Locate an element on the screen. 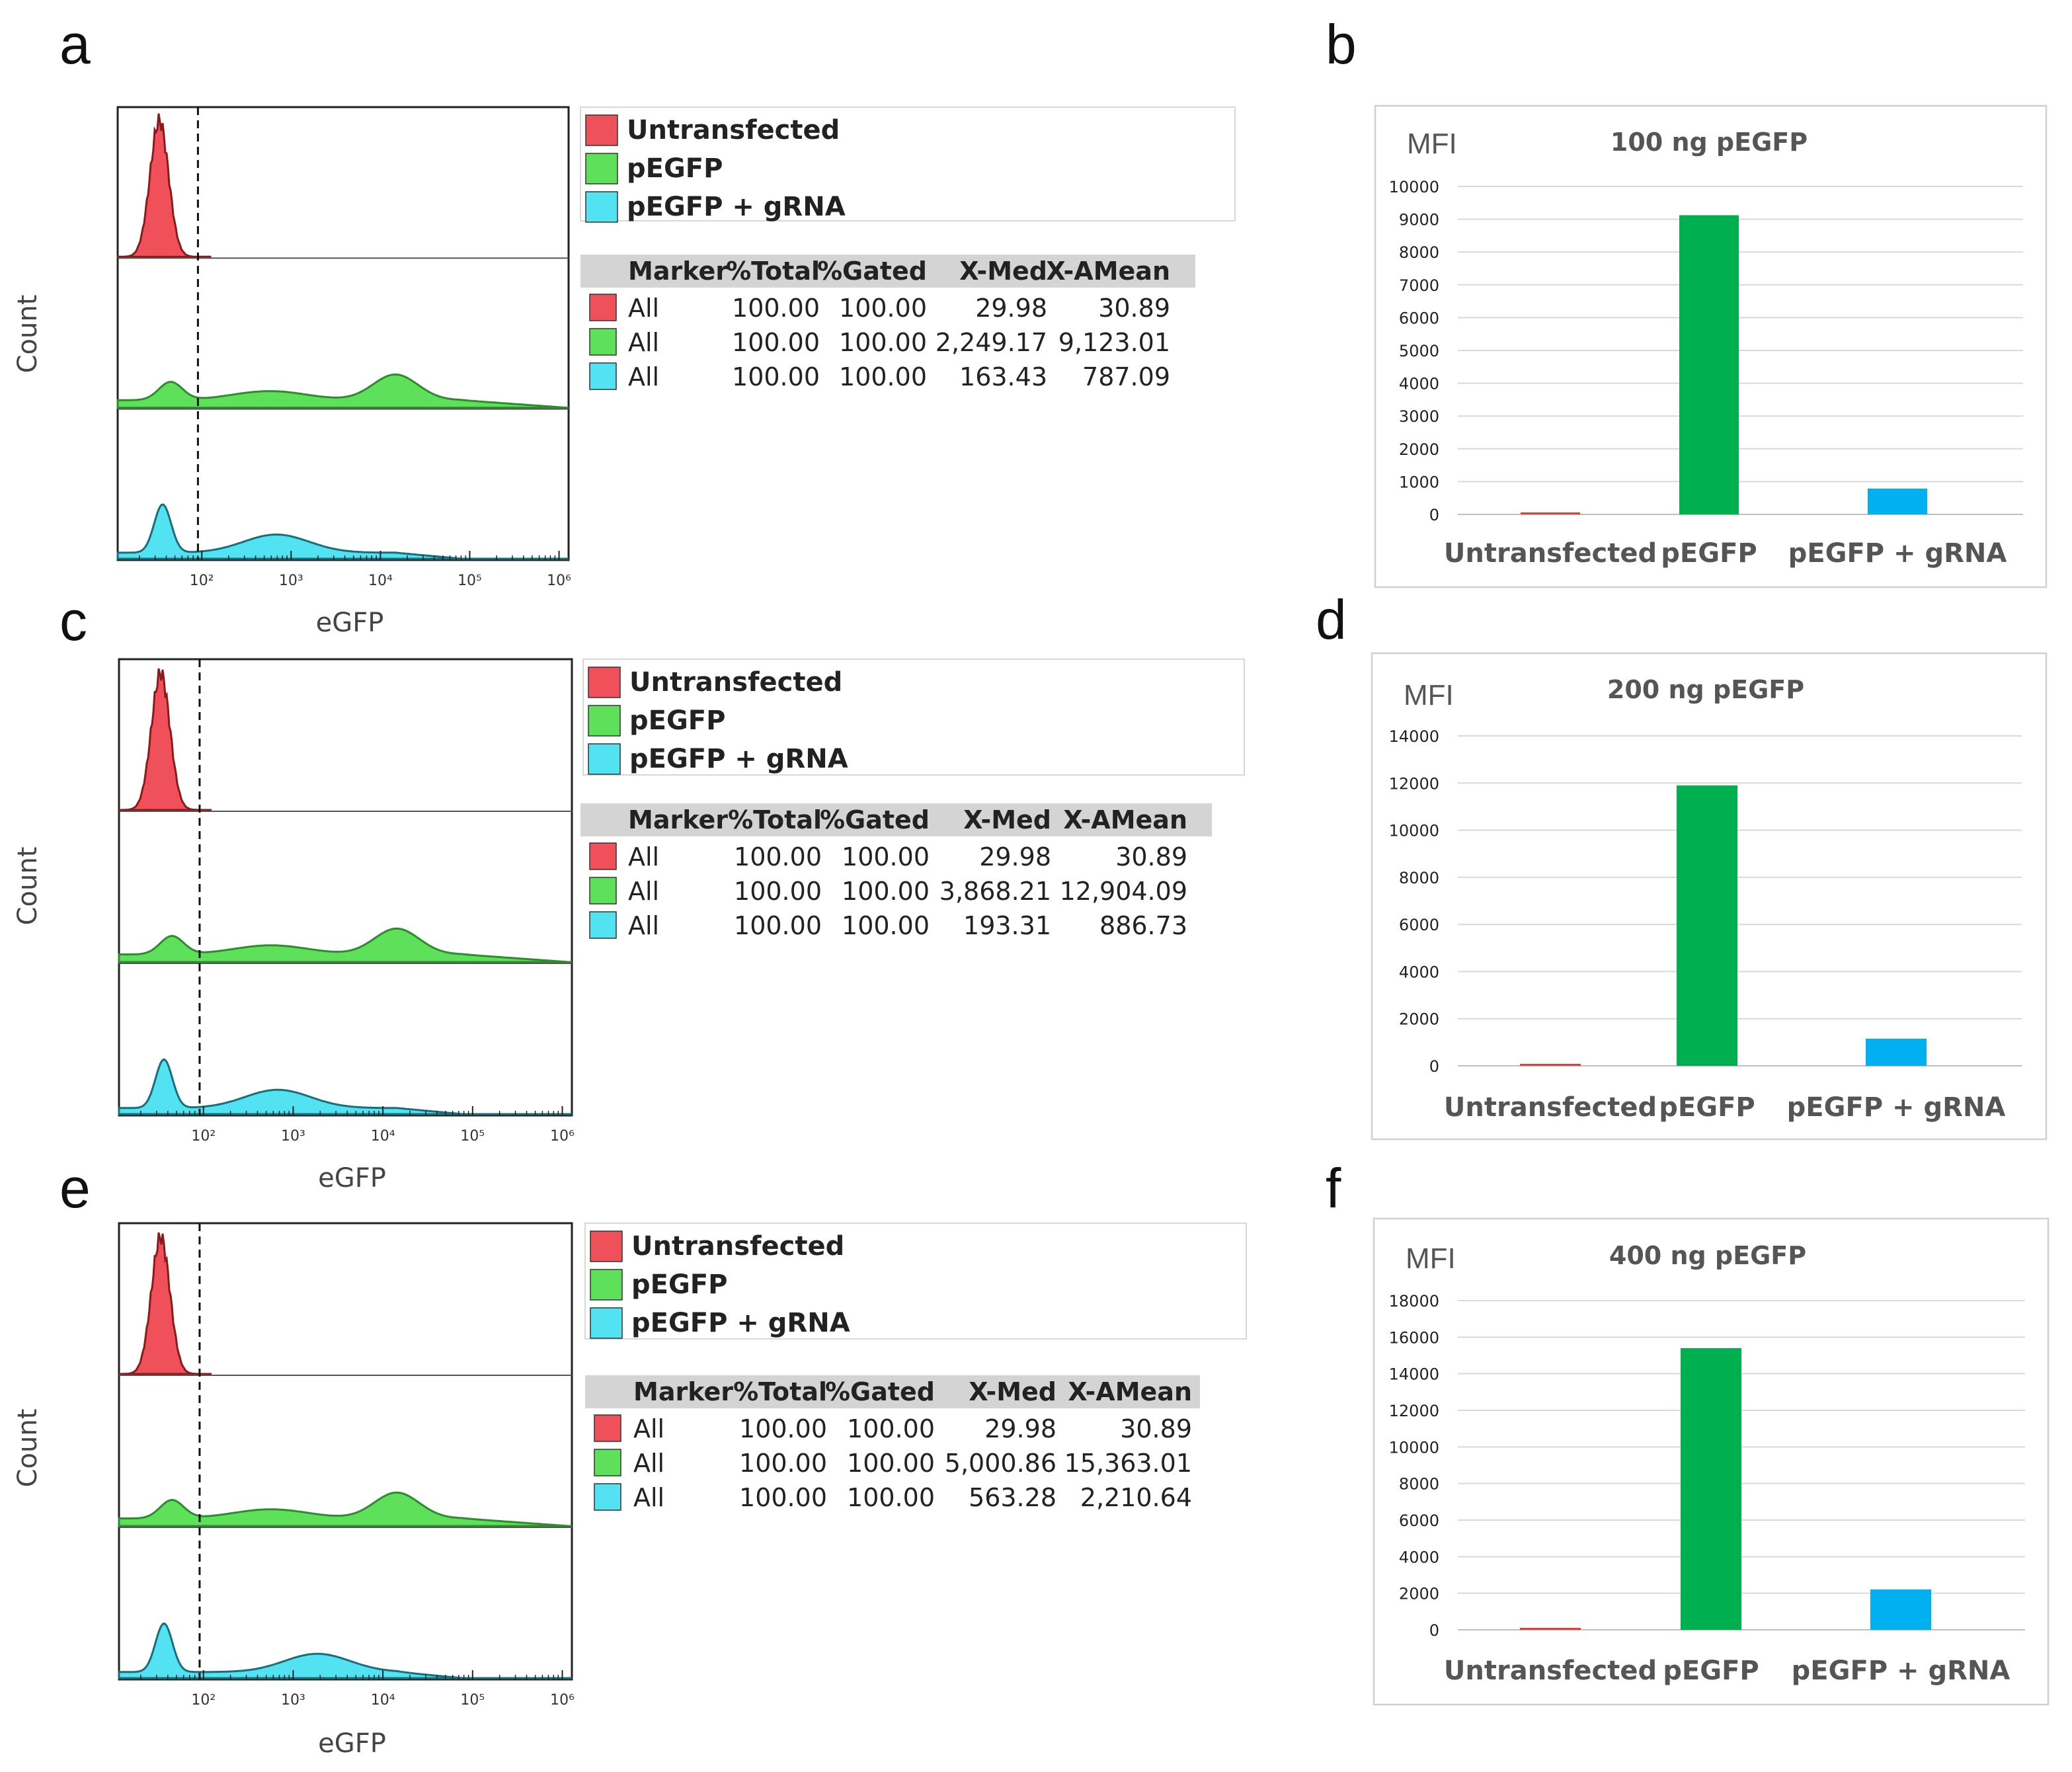  bar-pegfp is located at coordinates (1711, 1489).